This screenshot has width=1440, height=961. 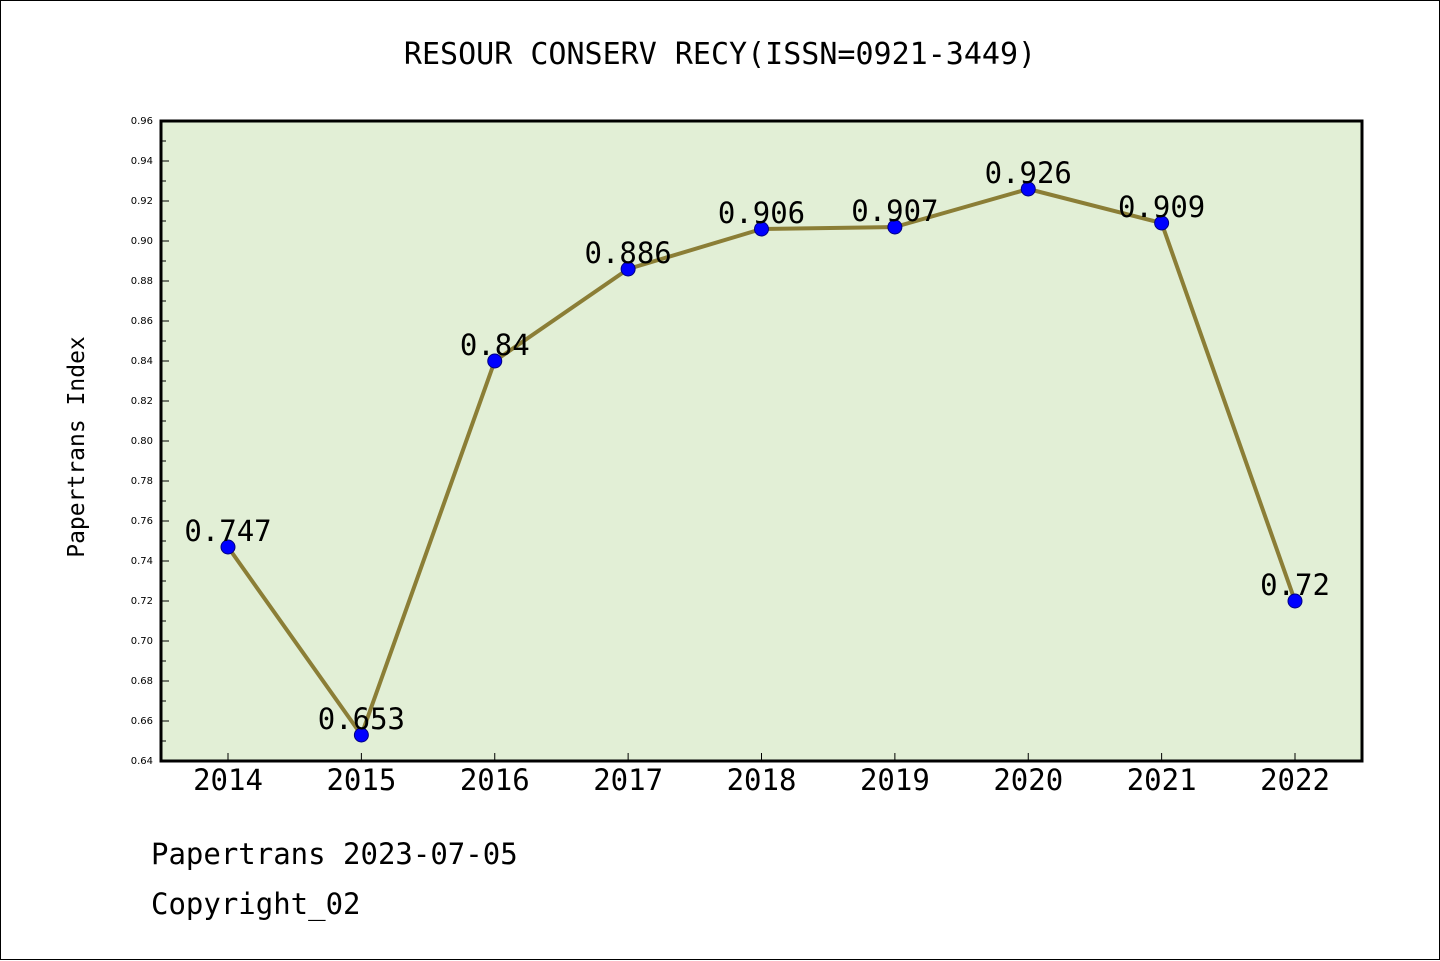 What do you see at coordinates (1295, 780) in the screenshot?
I see `x-tick-label: 2022` at bounding box center [1295, 780].